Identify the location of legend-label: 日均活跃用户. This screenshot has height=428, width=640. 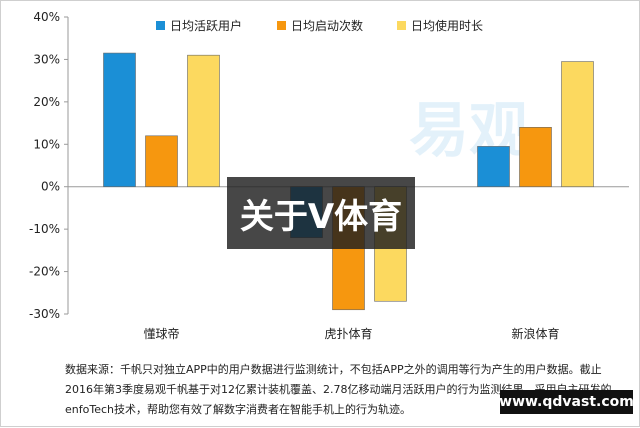
(206, 25).